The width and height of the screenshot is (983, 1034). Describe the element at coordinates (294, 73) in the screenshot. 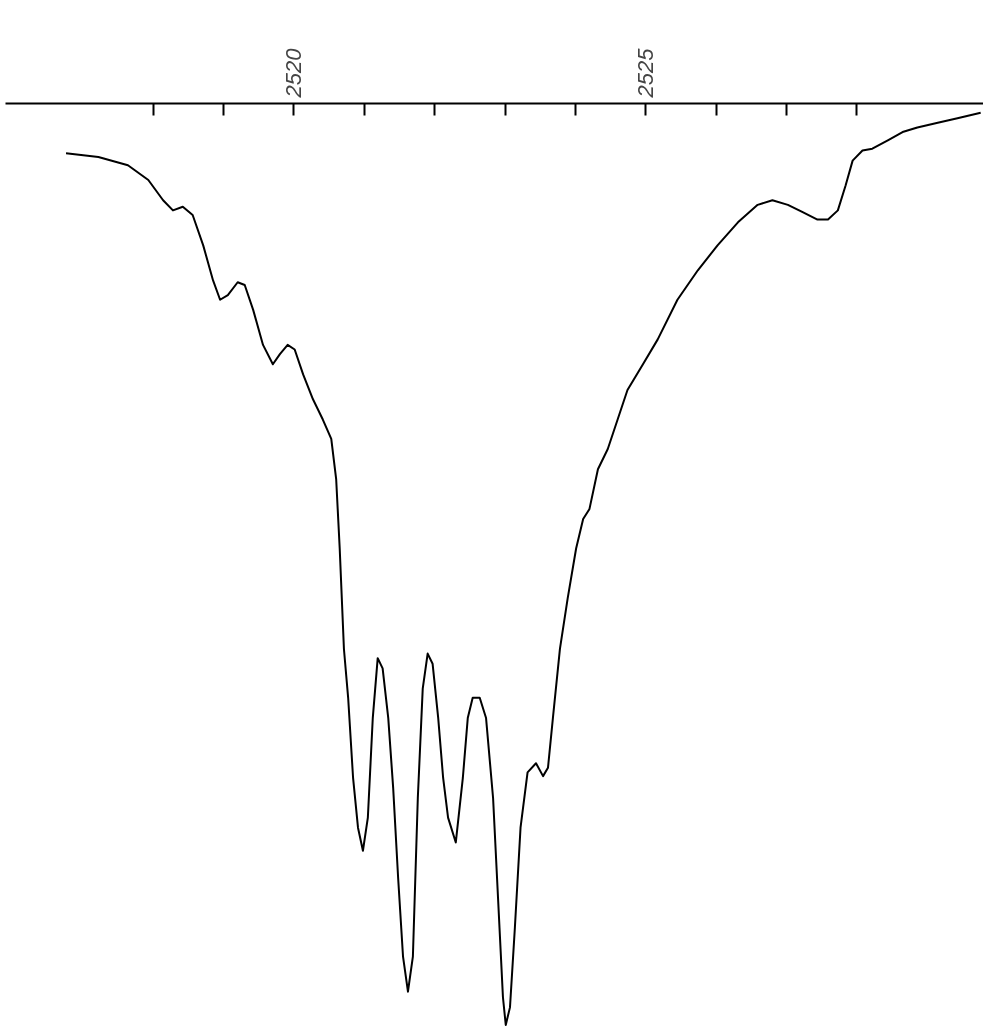

I see `x-tick-label: 2520` at that location.